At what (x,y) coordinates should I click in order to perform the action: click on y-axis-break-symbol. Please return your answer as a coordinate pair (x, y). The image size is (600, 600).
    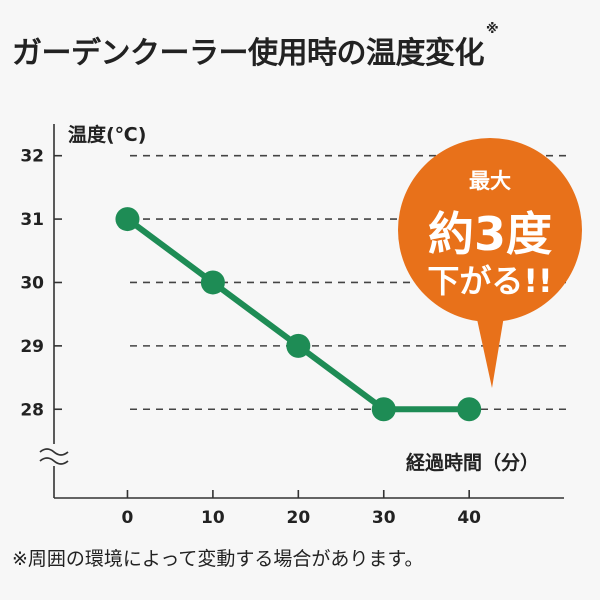
    Looking at the image, I should click on (54, 455).